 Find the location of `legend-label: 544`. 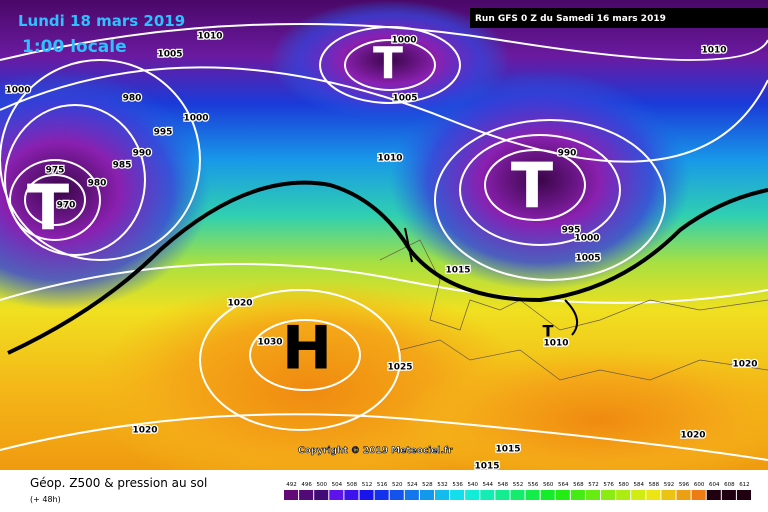

legend-label: 544 is located at coordinates (488, 485).